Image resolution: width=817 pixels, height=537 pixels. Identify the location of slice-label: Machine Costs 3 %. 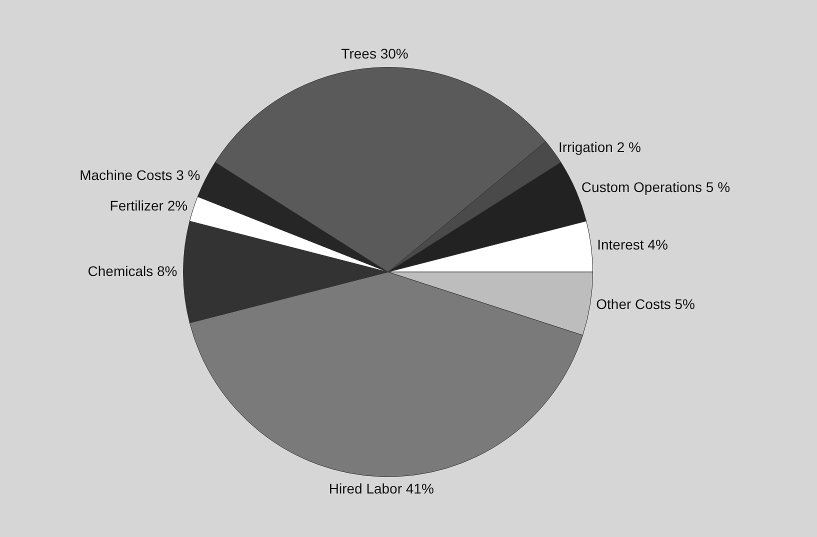
(140, 175).